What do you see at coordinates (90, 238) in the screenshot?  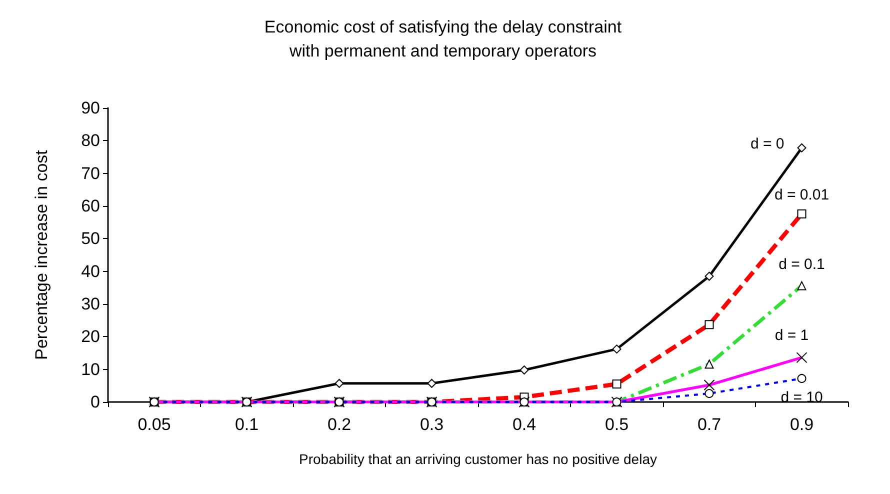 I see `y-tick-label: 50` at bounding box center [90, 238].